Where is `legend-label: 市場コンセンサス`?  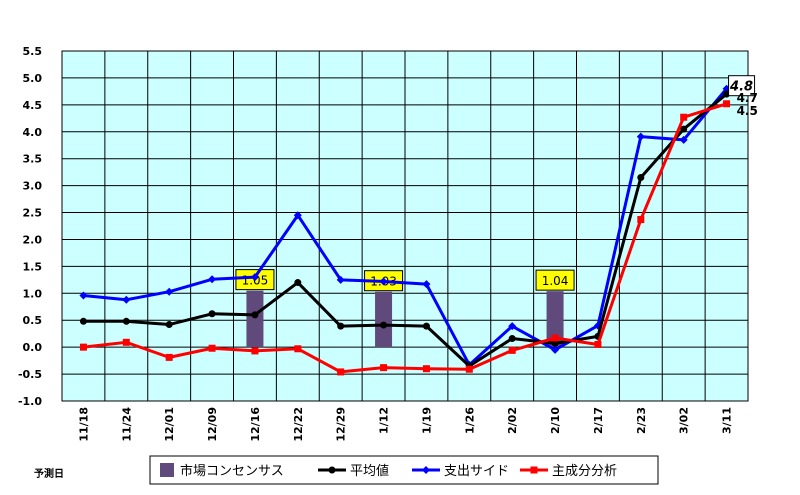
legend-label: 市場コンセンサス is located at coordinates (232, 471).